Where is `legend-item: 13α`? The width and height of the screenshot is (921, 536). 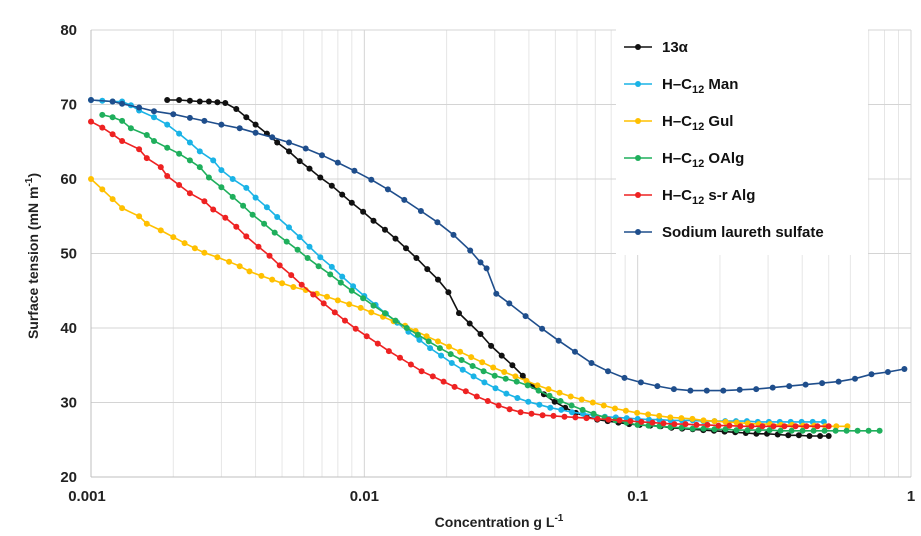
legend-item: 13α is located at coordinates (656, 47).